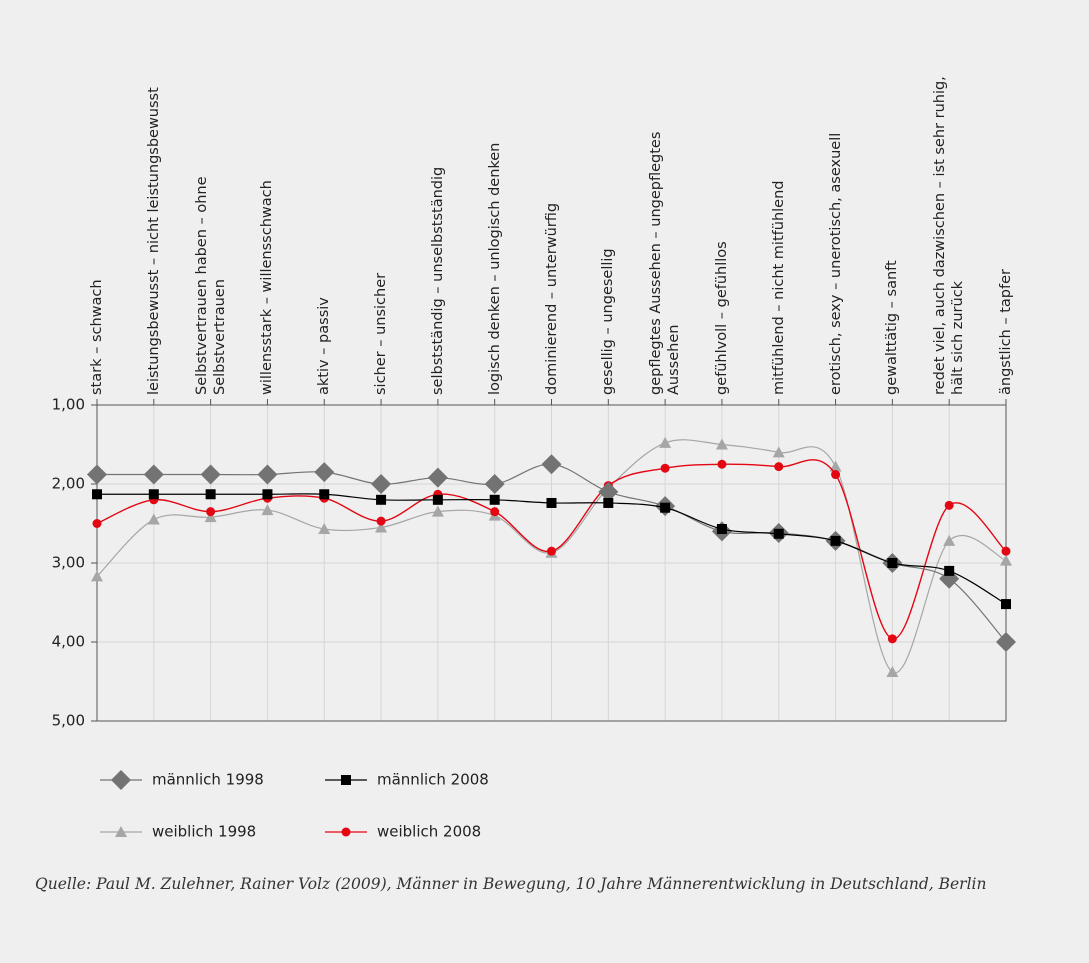 The image size is (1089, 963). Describe the element at coordinates (68, 484) in the screenshot. I see `y-tick-label: 2,00` at that location.